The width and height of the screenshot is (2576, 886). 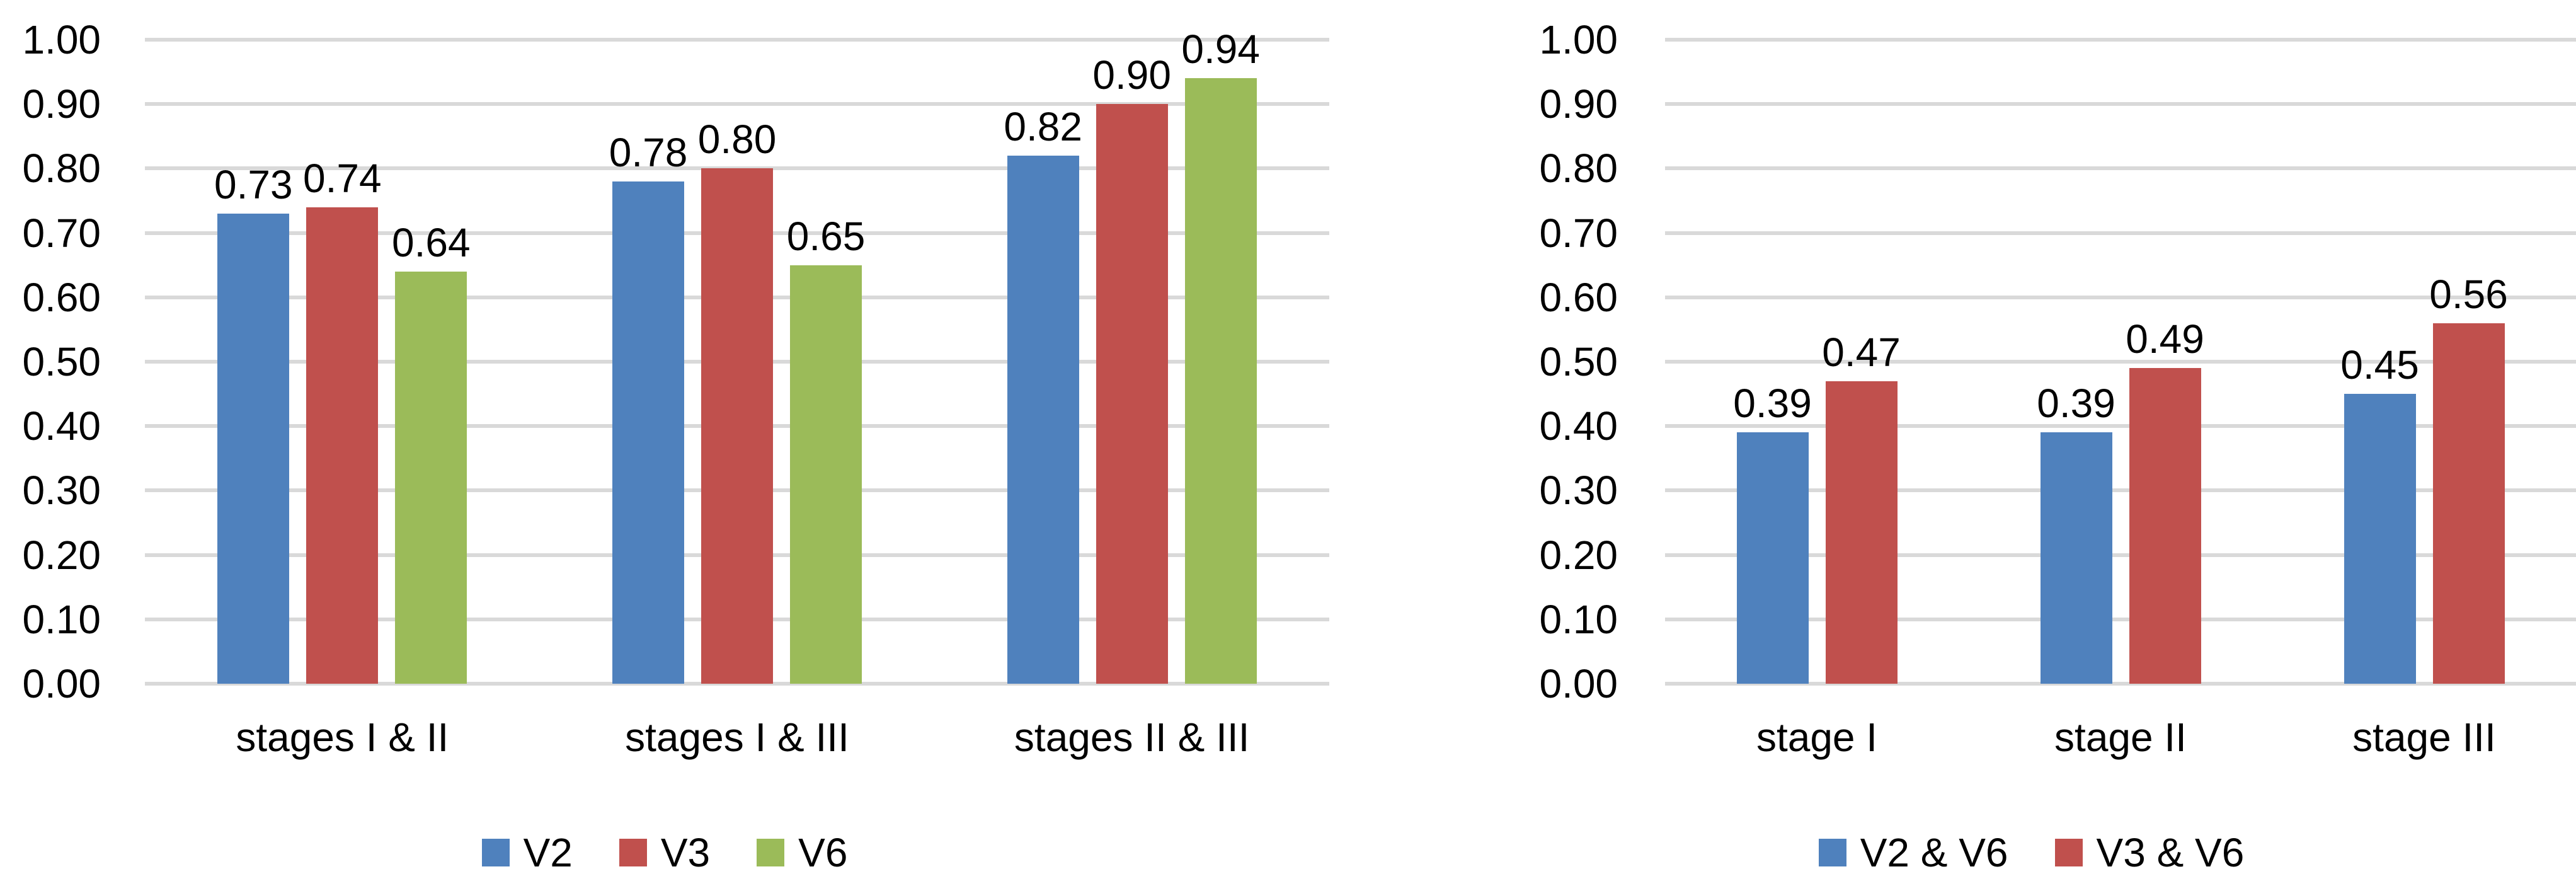 I want to click on legend-item: V3 & V6, so click(x=2150, y=852).